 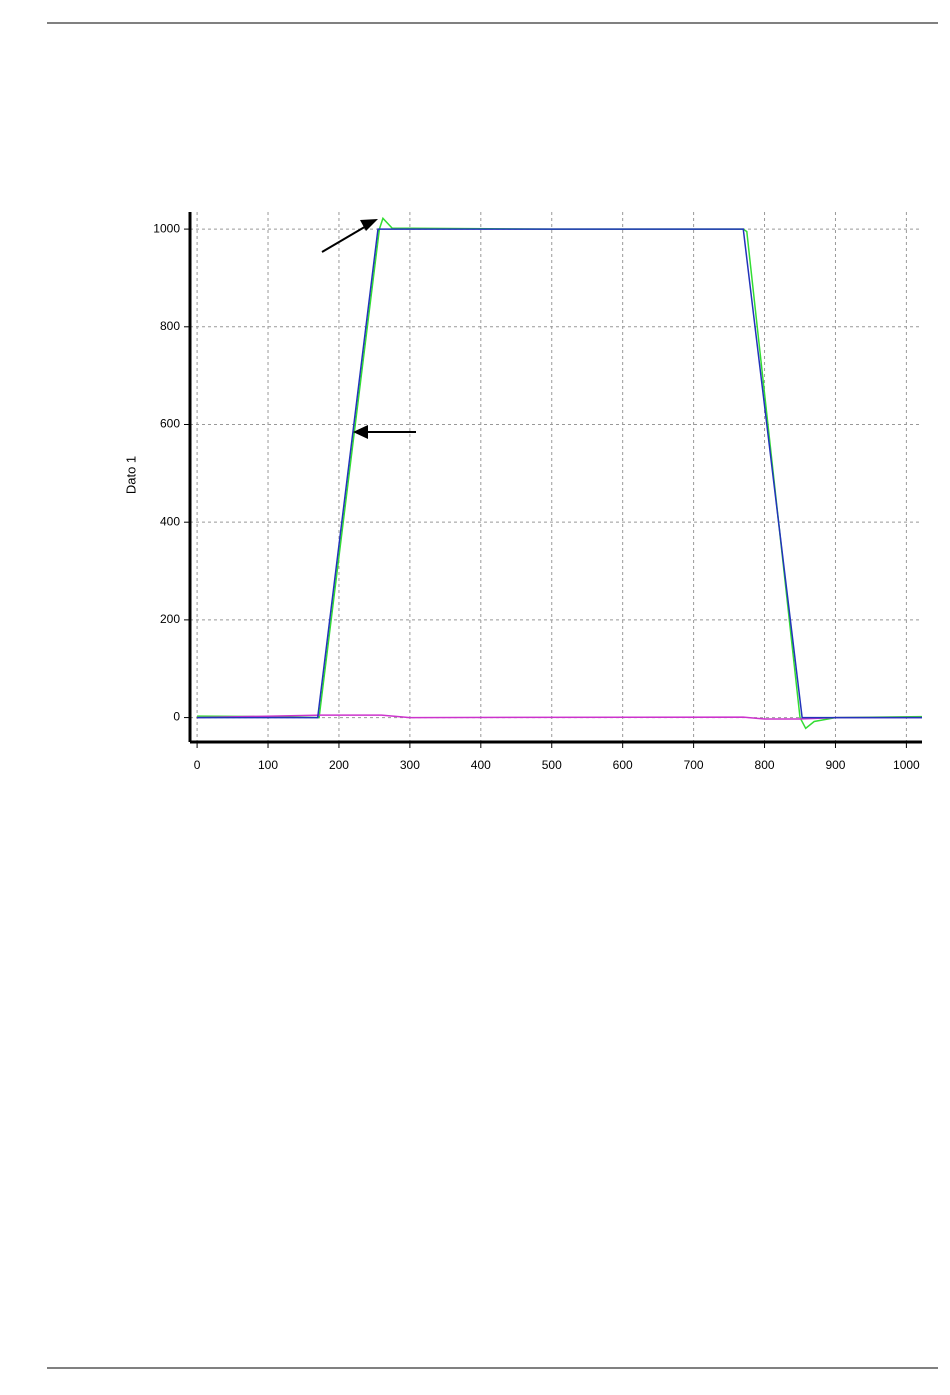 I want to click on annotation-arrow, so click(x=368, y=329).